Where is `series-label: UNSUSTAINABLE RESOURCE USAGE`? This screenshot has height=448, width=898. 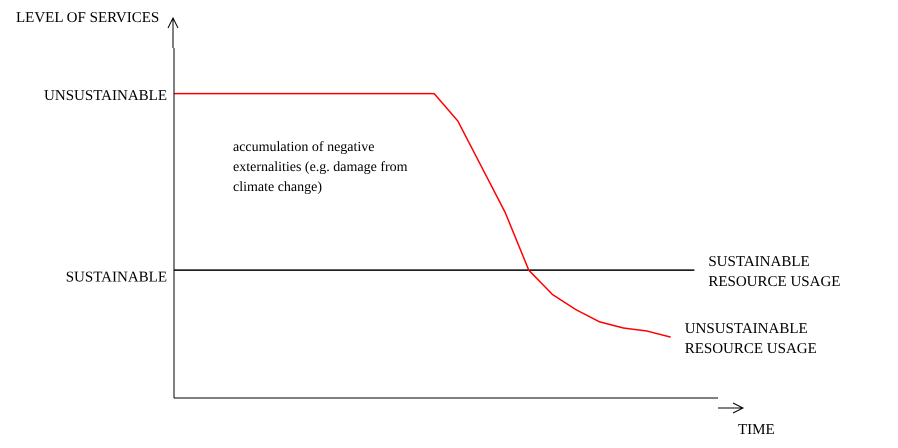 series-label: UNSUSTAINABLE RESOURCE USAGE is located at coordinates (750, 339).